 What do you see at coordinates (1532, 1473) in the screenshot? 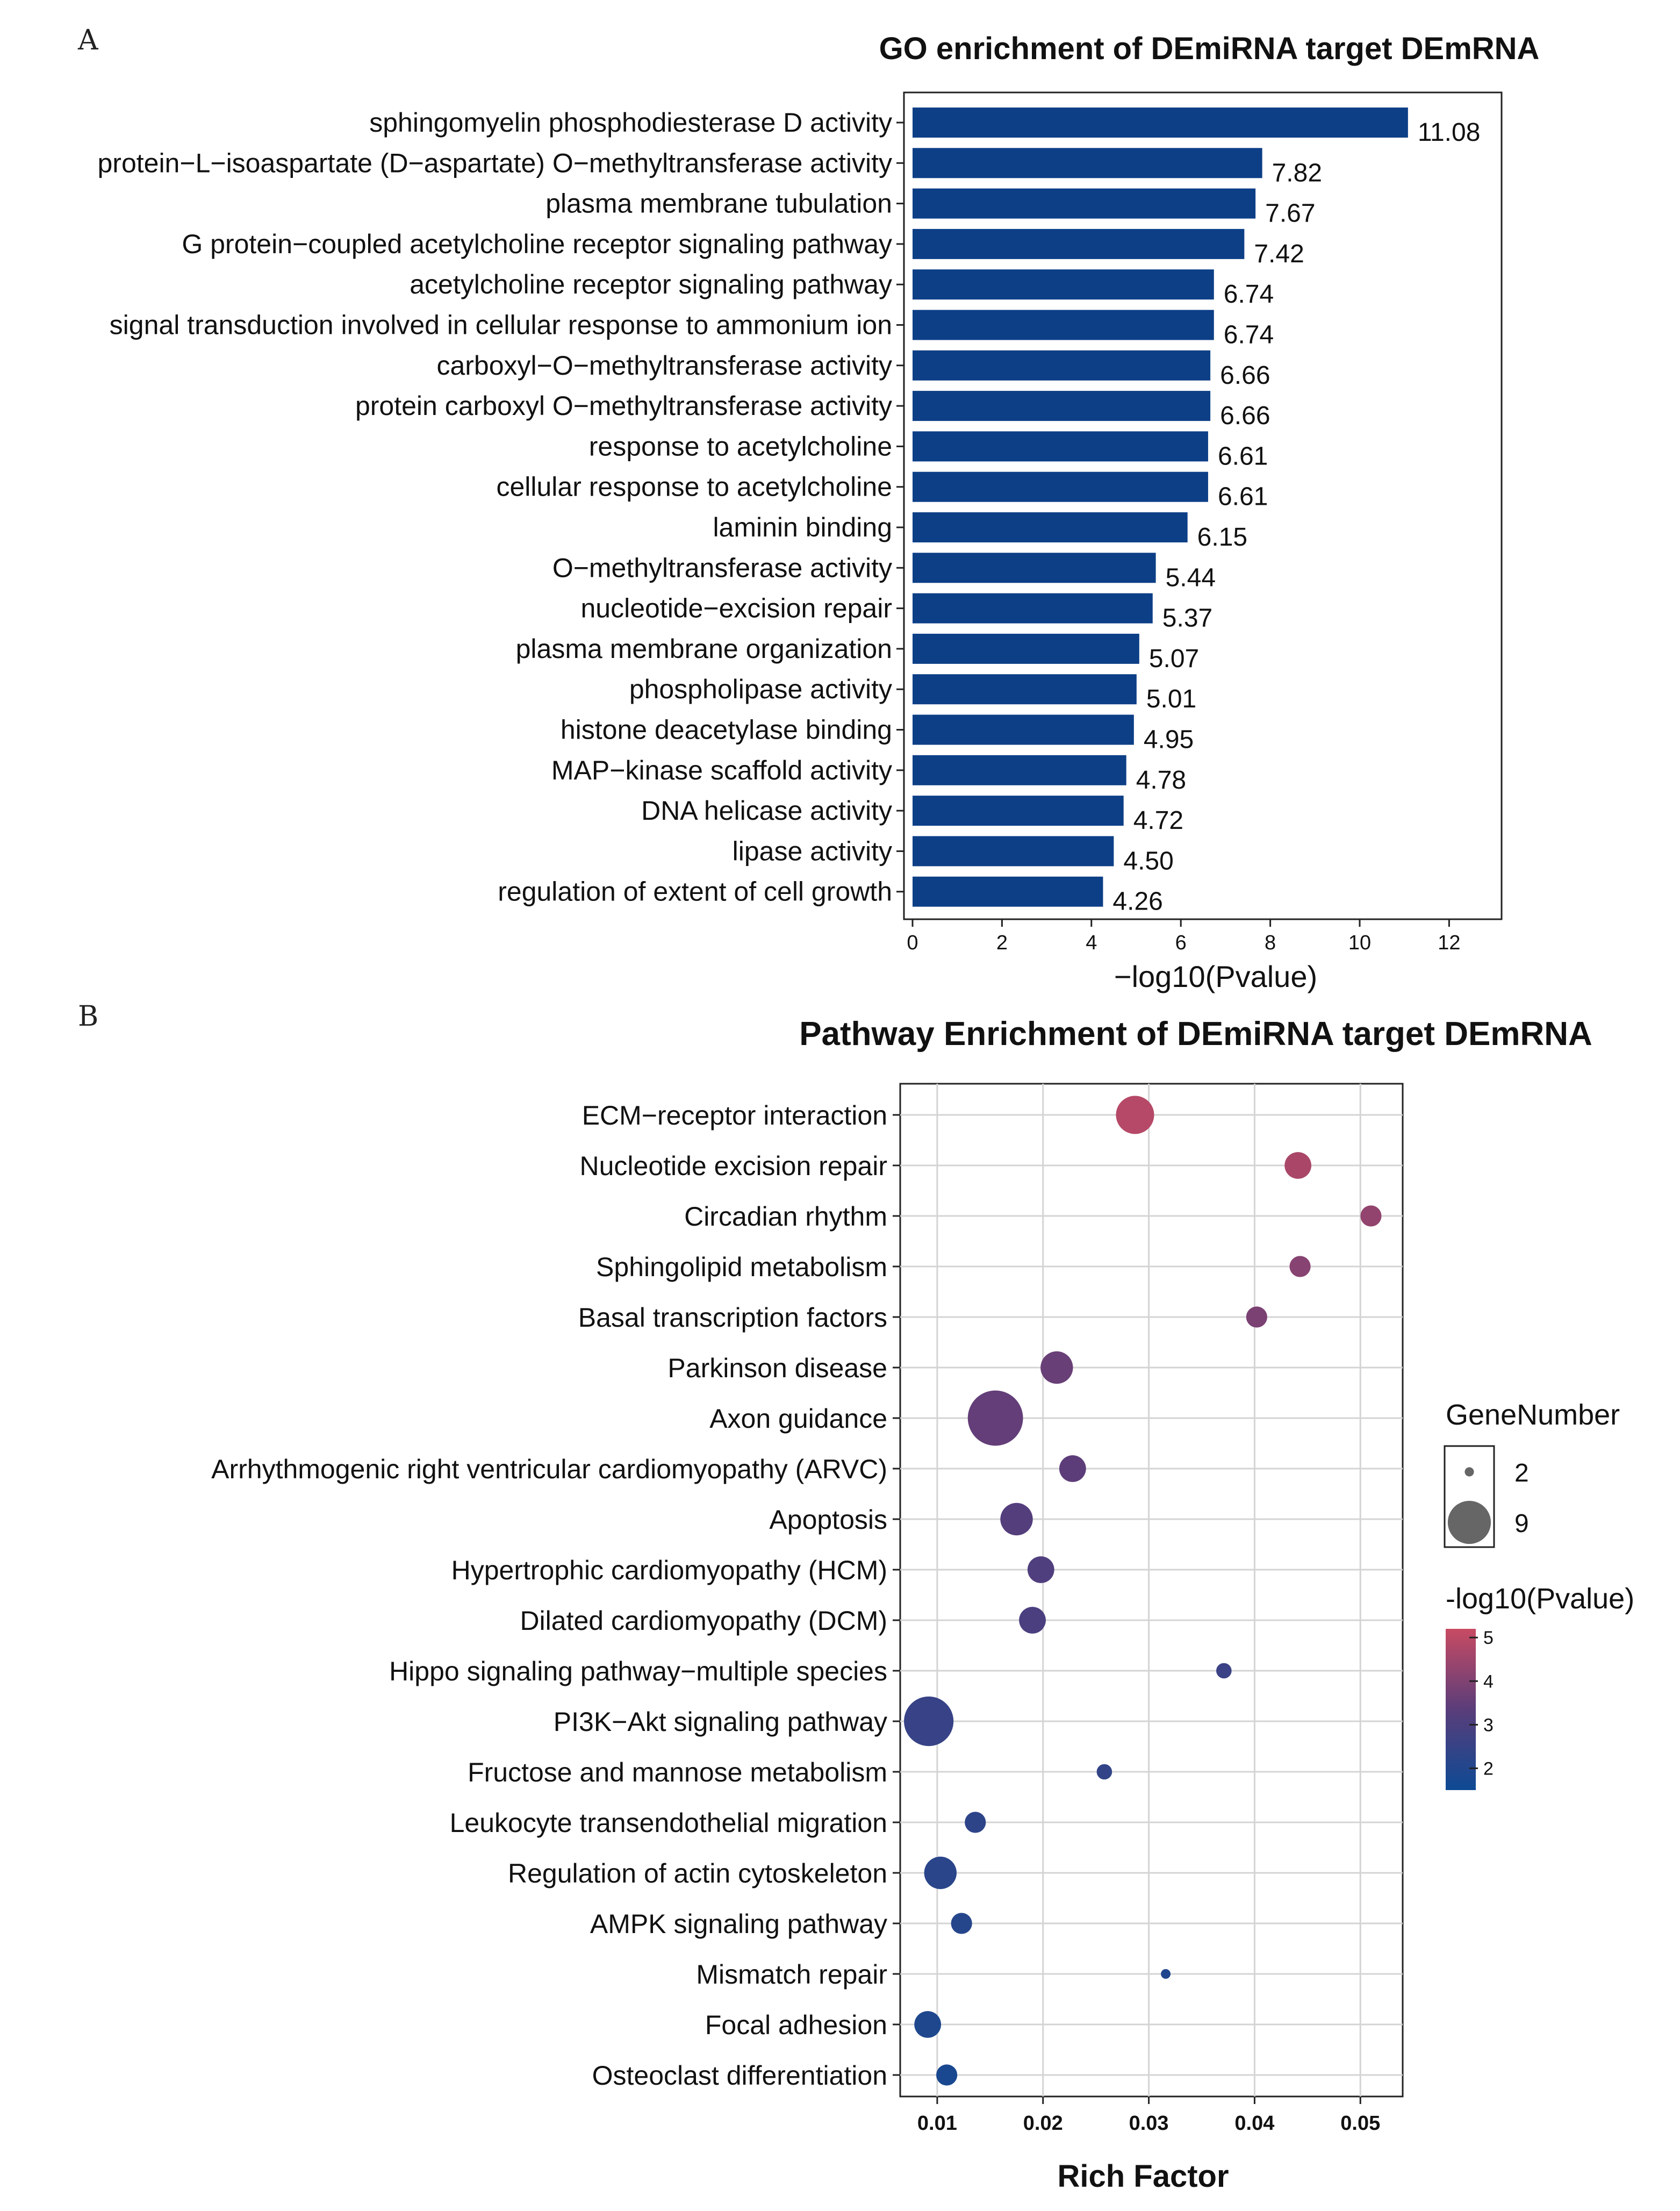
I see `gene-number-legend: GeneNumber 2 9` at bounding box center [1532, 1473].